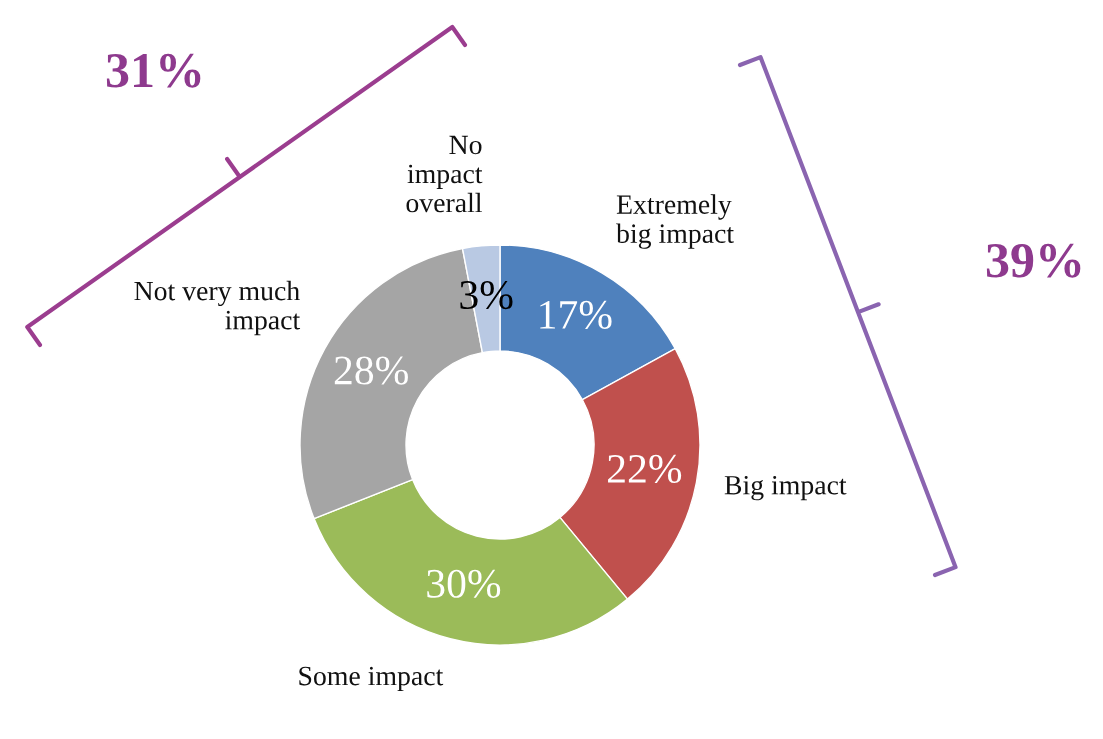  Describe the element at coordinates (785, 488) in the screenshot. I see `slice-label: Big impact` at that location.